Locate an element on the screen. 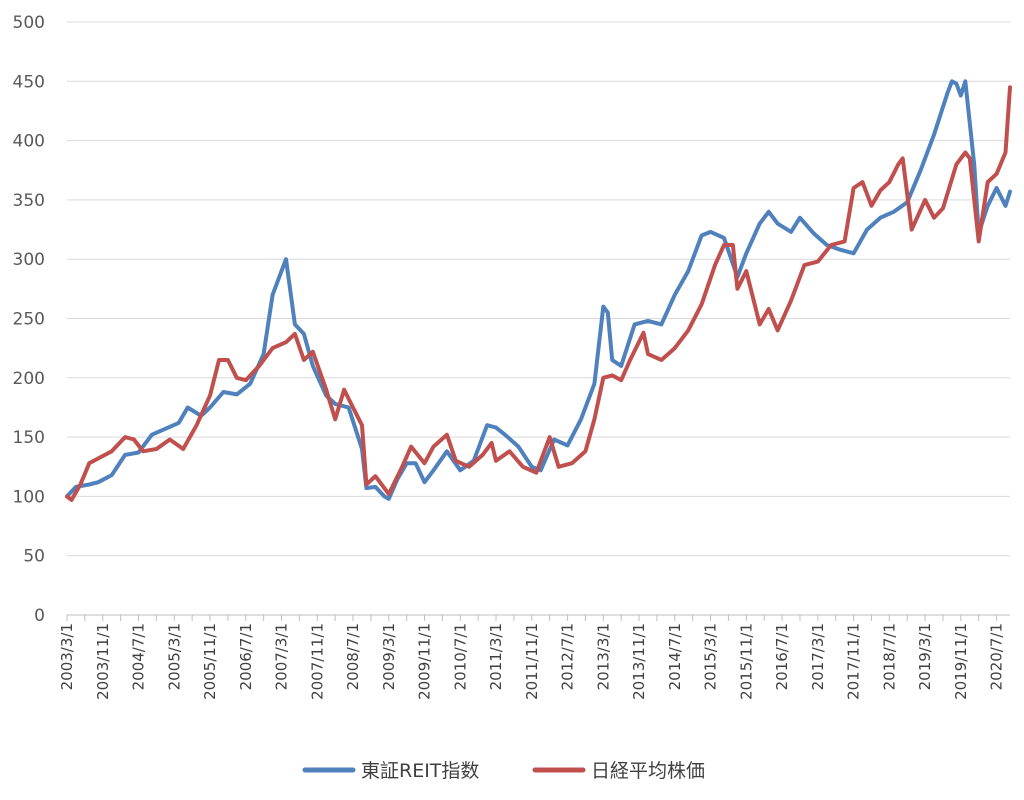 This screenshot has height=800, width=1024. x-tick-label: 2003/11/1 is located at coordinates (103, 661).